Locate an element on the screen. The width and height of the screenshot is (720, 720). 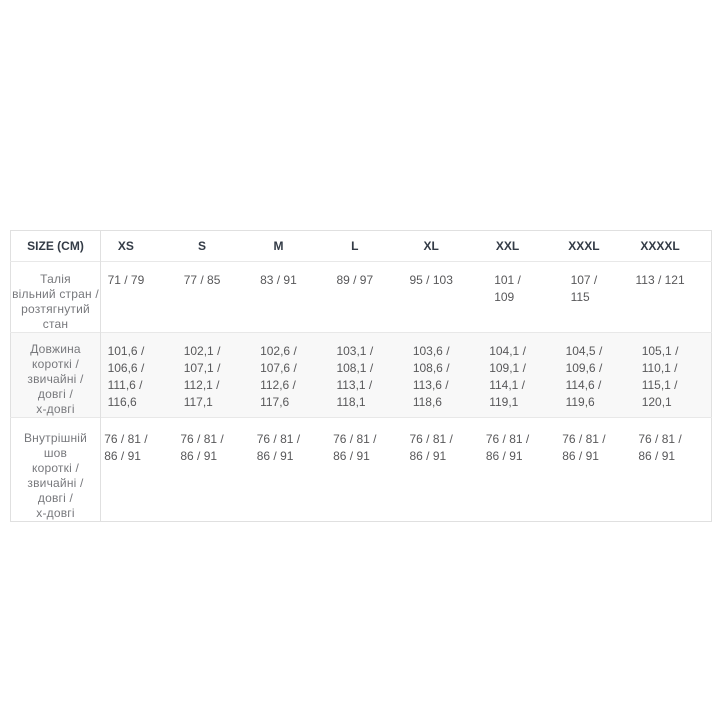
cell-length-xxxxl: 105,1 /110,1 /115,1 /120,1 is located at coordinates (673, 375).